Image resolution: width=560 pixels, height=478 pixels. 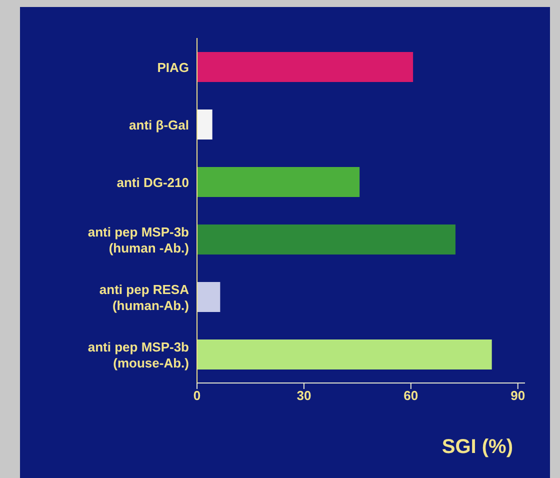 What do you see at coordinates (411, 396) in the screenshot?
I see `x-tick-label: 60` at bounding box center [411, 396].